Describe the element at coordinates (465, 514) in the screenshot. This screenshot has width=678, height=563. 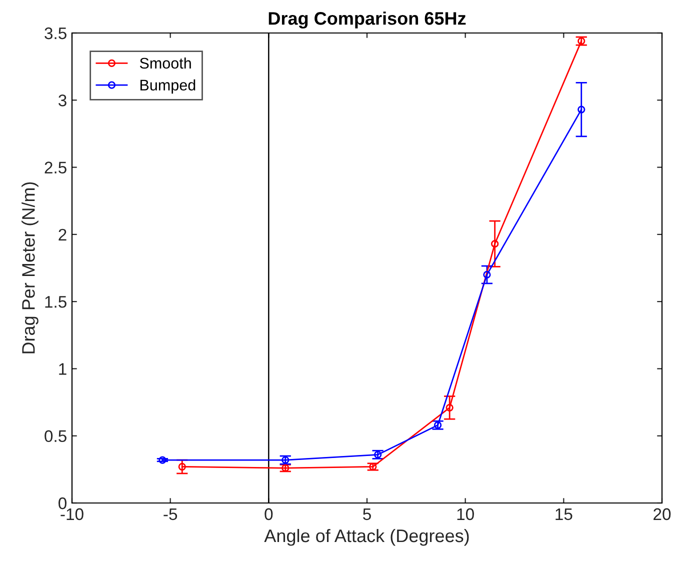
I see `x-tick-label: 10` at that location.